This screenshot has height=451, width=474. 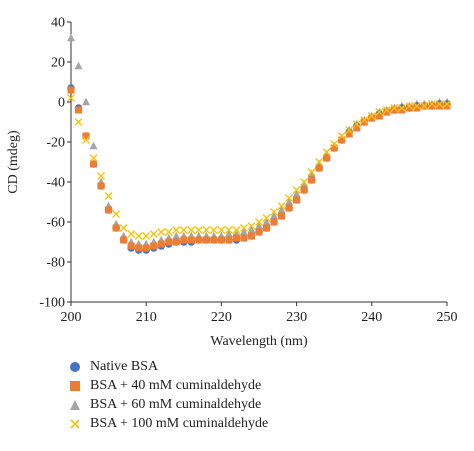 What do you see at coordinates (124, 366) in the screenshot?
I see `legend-label: Native BSA` at bounding box center [124, 366].